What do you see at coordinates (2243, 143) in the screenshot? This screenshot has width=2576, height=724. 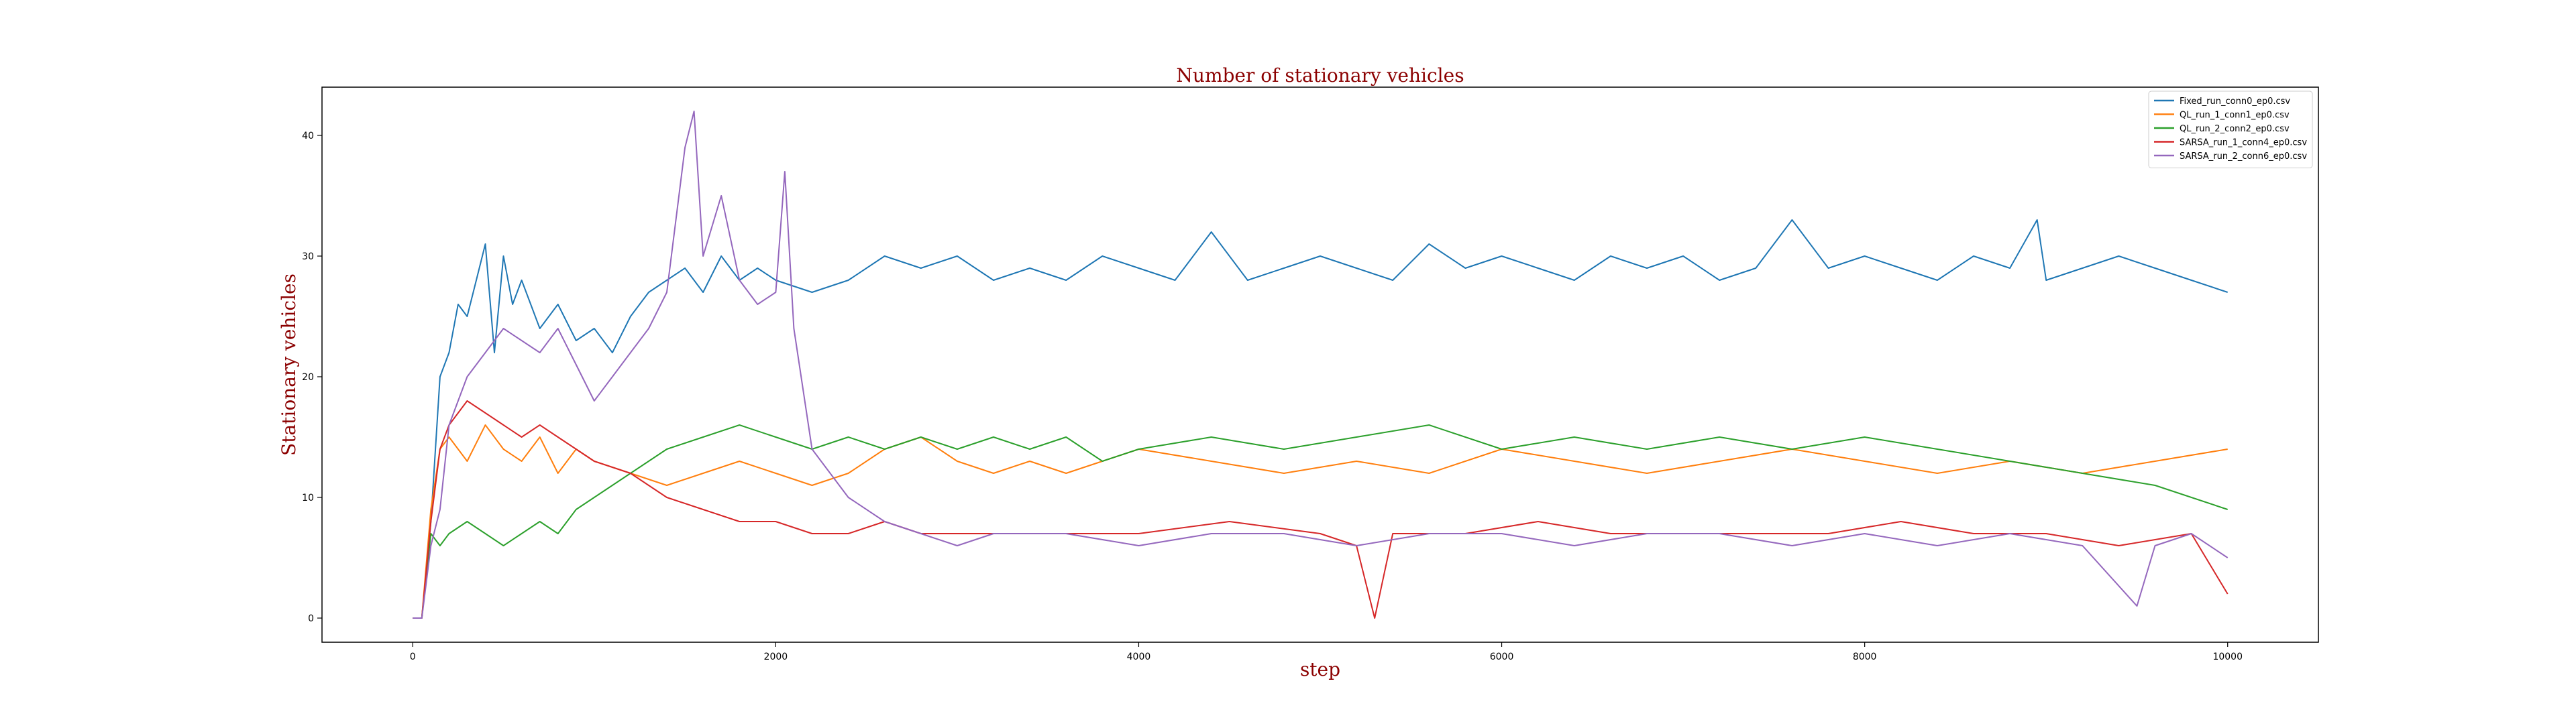 I see `legend-entry: SARSA_run_1_conn4_ep0.csv` at bounding box center [2243, 143].